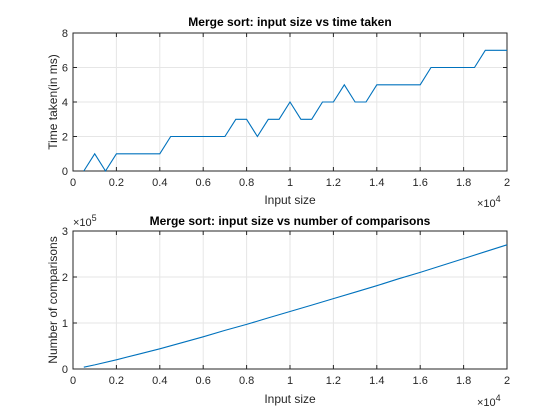 The width and height of the screenshot is (560, 420). Describe the element at coordinates (94, 218) in the screenshot. I see `y-exponent-power: 5` at that location.